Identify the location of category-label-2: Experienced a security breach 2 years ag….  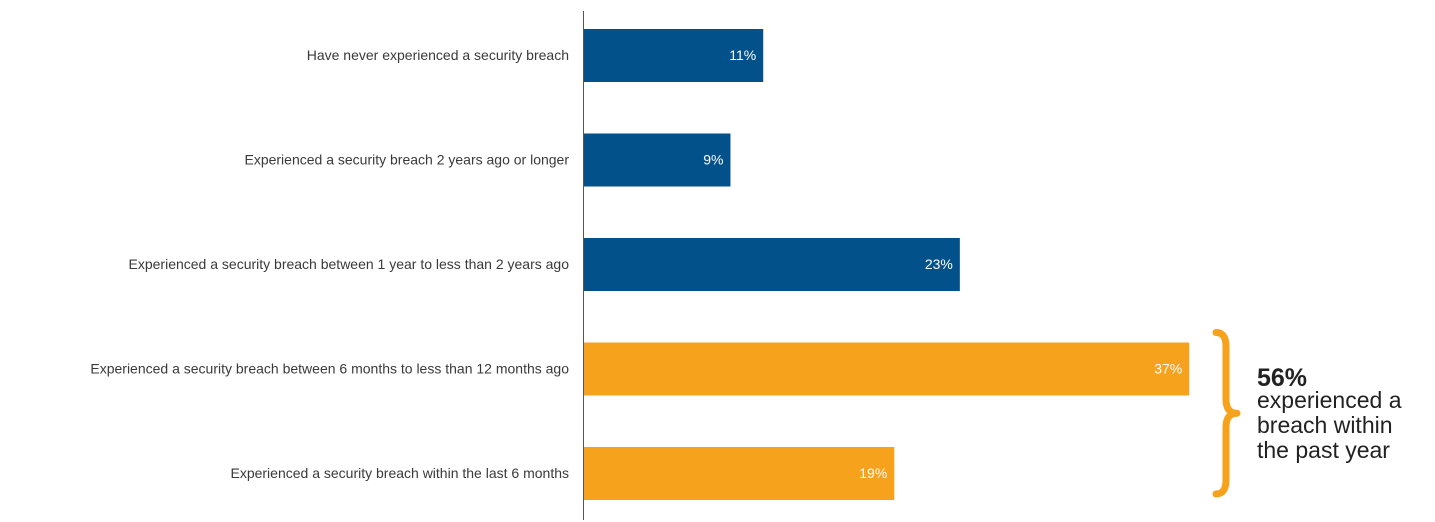
(406, 160).